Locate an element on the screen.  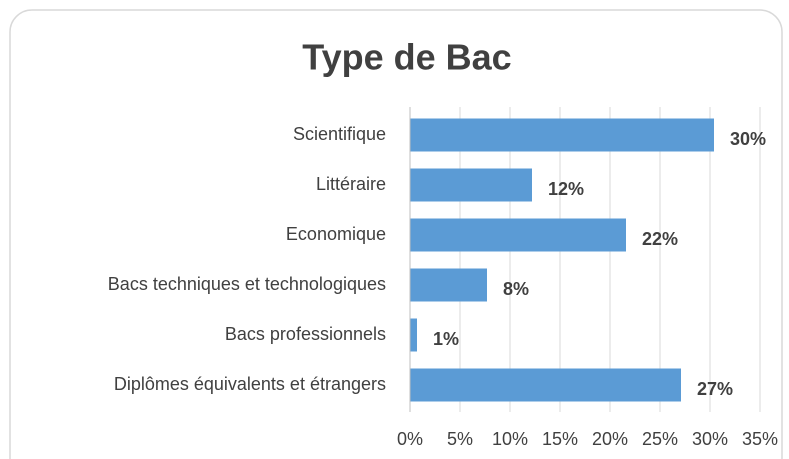
x-tick-label: 0% is located at coordinates (410, 439).